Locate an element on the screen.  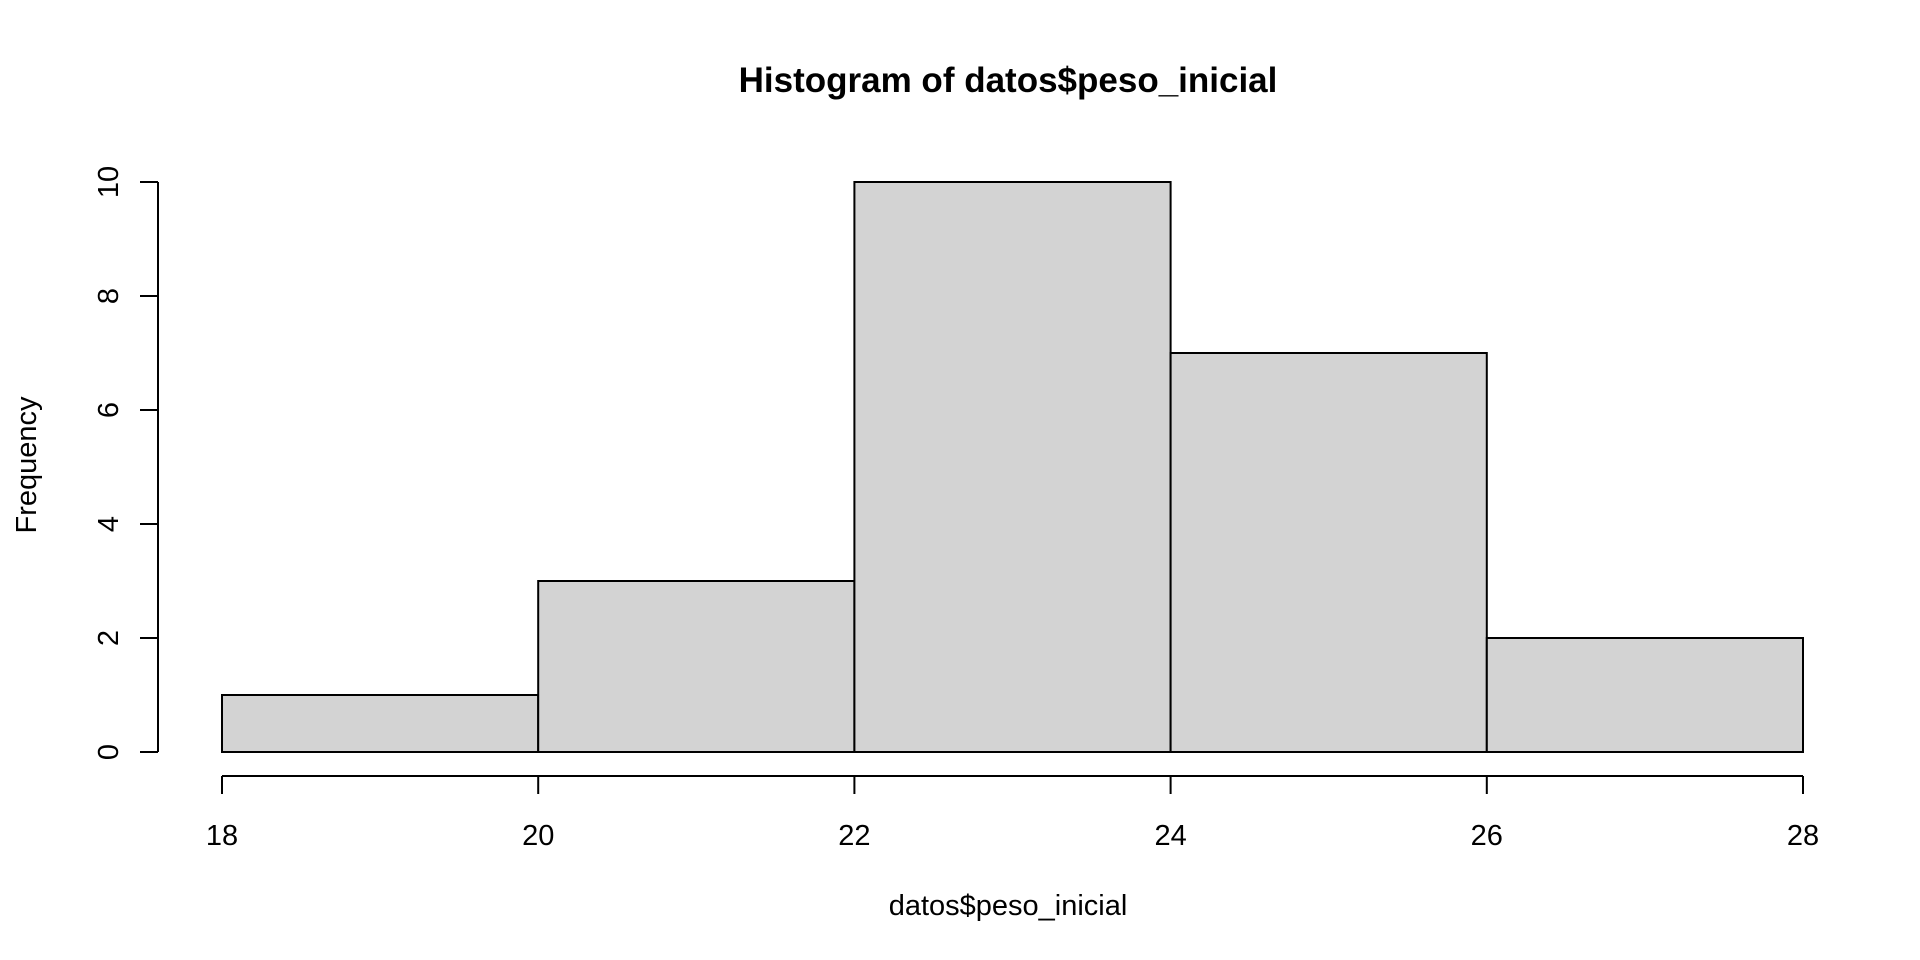
y-tick-label-4: 8 is located at coordinates (109, 296).